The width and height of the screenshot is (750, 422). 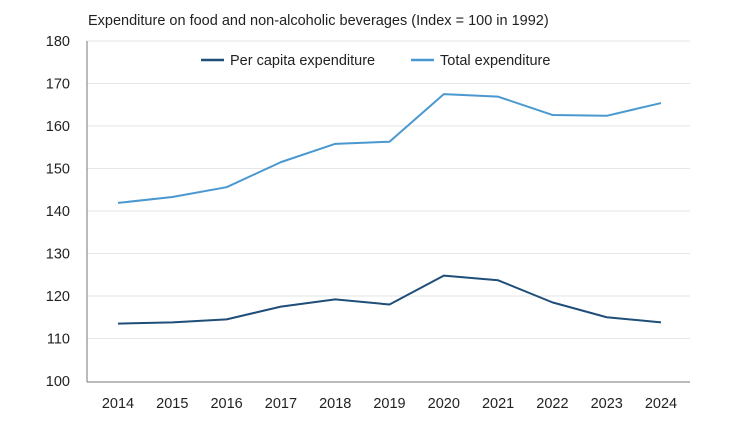 I want to click on x-tick-label: 2022, so click(x=552, y=404).